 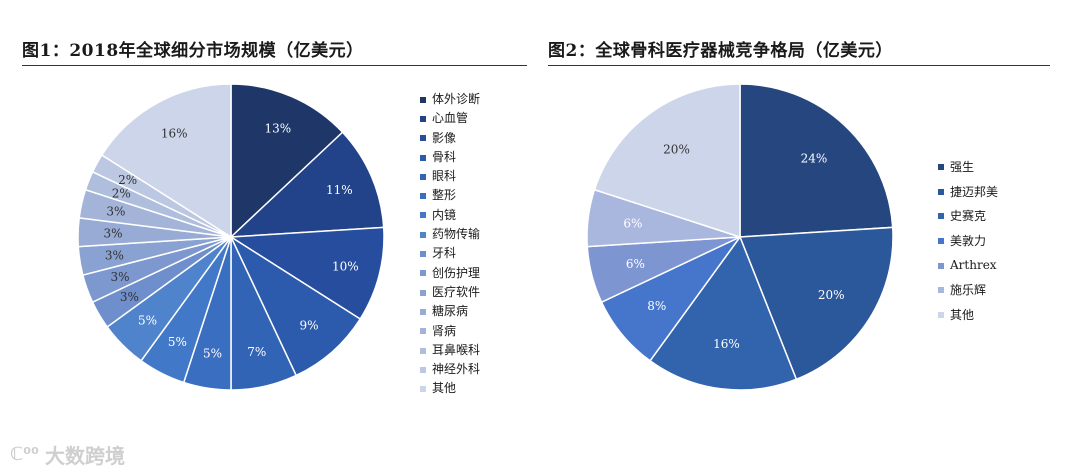 I want to click on chart1-legend-label-8: 牙科, so click(x=444, y=253).